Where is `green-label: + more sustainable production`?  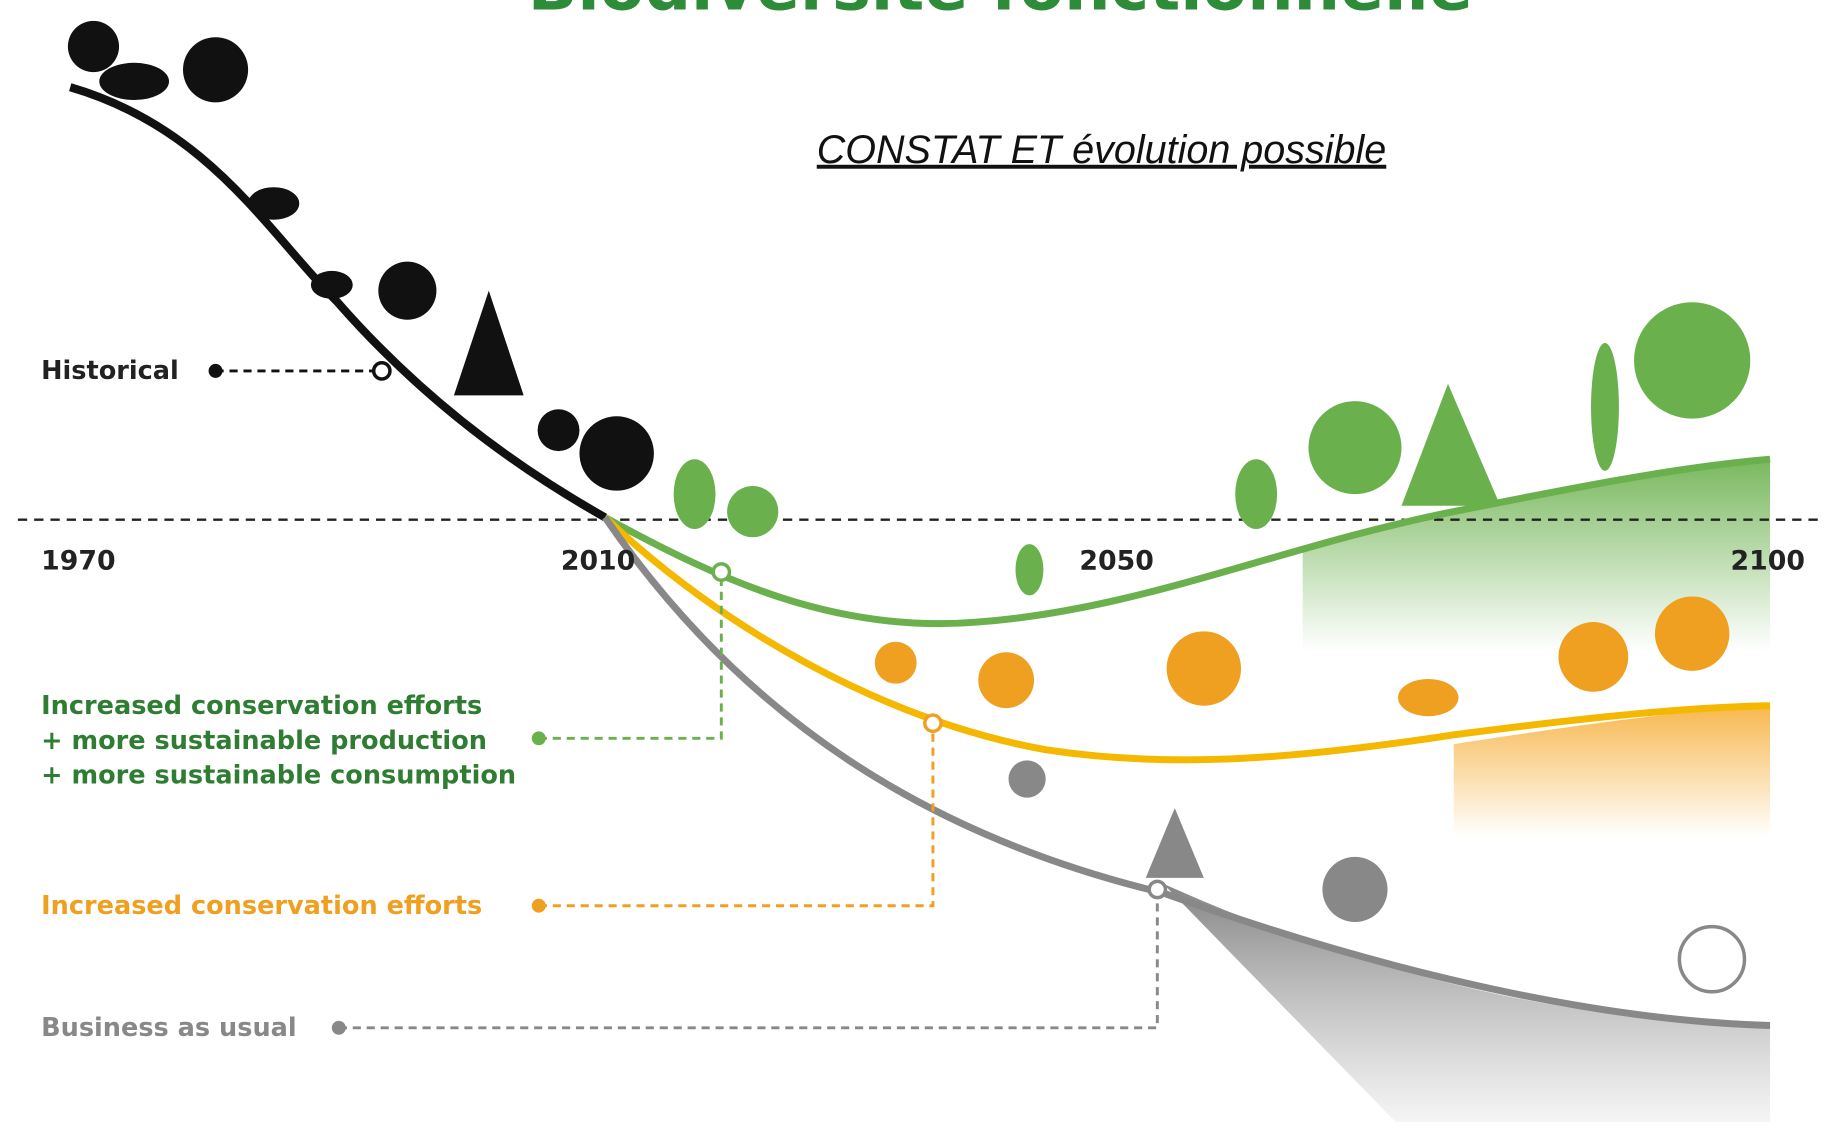 green-label: + more sustainable production is located at coordinates (264, 741).